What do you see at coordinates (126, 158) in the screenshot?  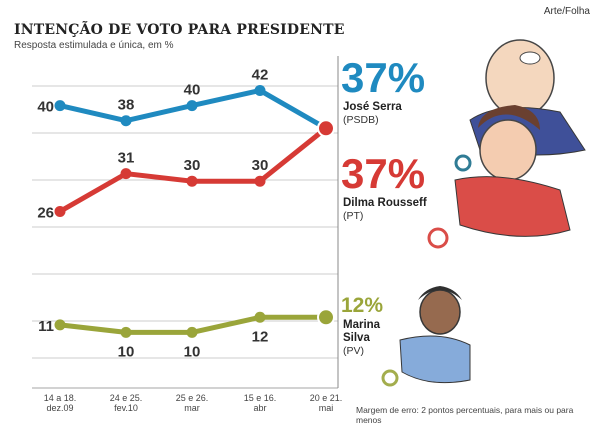 I see `data-label: 31` at bounding box center [126, 158].